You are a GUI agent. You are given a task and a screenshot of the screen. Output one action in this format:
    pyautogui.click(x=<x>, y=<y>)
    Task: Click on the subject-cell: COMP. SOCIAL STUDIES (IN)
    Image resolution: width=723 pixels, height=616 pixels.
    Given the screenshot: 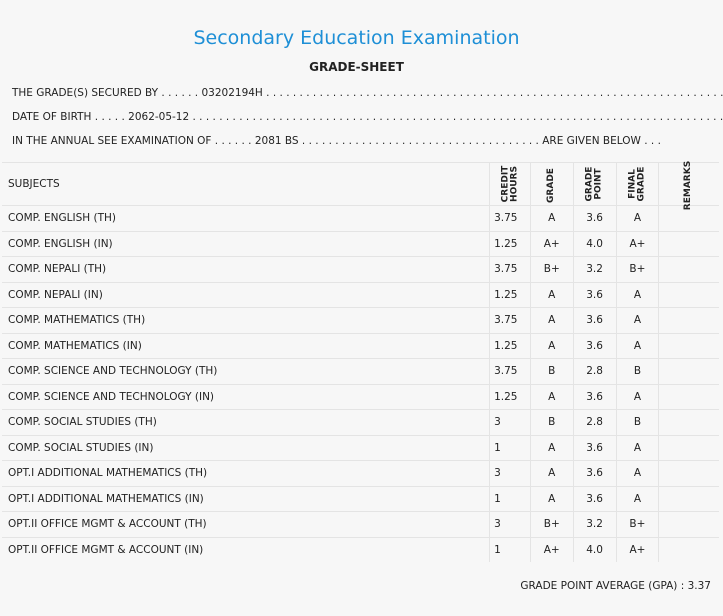 What is the action you would take?
    pyautogui.click(x=246, y=447)
    